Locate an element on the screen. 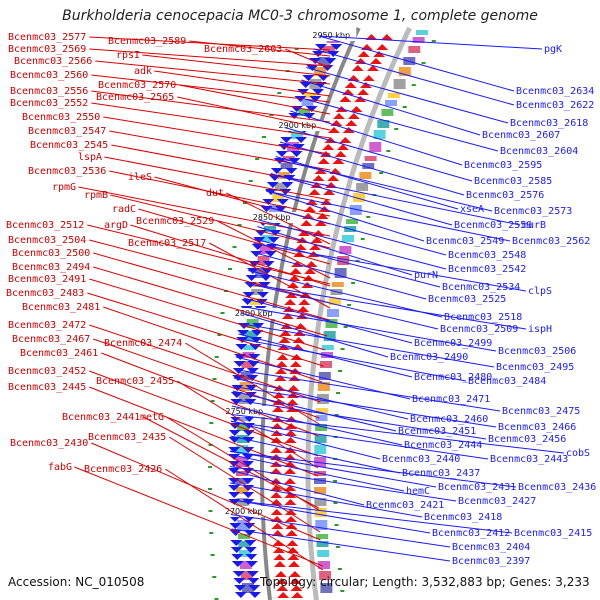 The height and width of the screenshot is (600, 600). right-gene-label: Bcenmc03_2444 is located at coordinates (443, 445).